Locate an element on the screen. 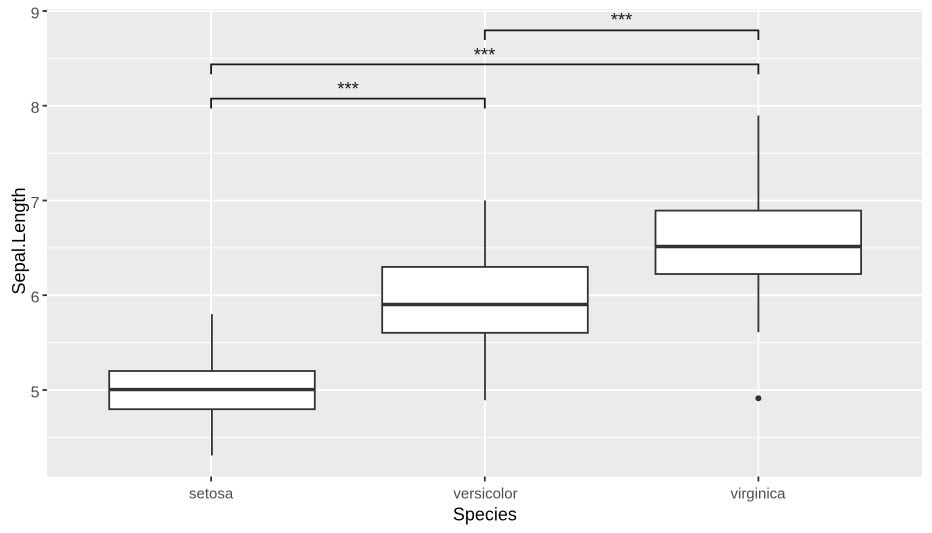  svg-text: versicolor is located at coordinates (485, 494).